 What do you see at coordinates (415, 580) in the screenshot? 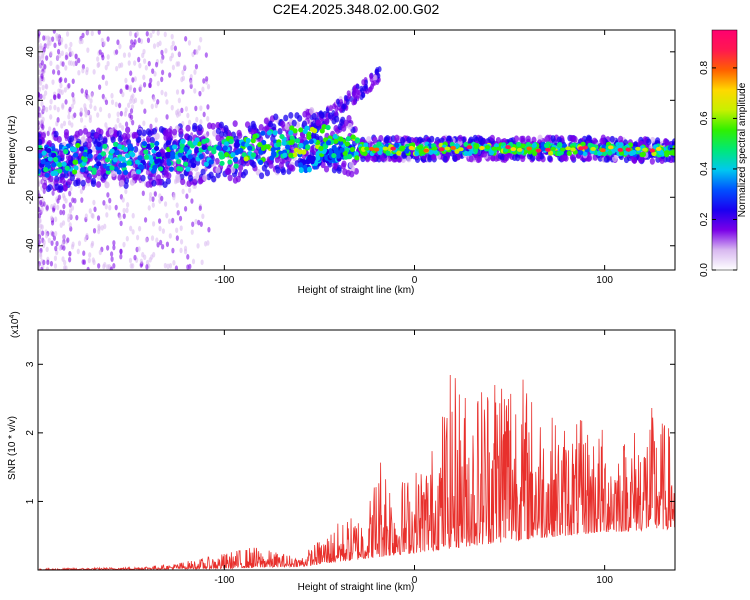
I see `snr-xtick-label: 0` at bounding box center [415, 580].